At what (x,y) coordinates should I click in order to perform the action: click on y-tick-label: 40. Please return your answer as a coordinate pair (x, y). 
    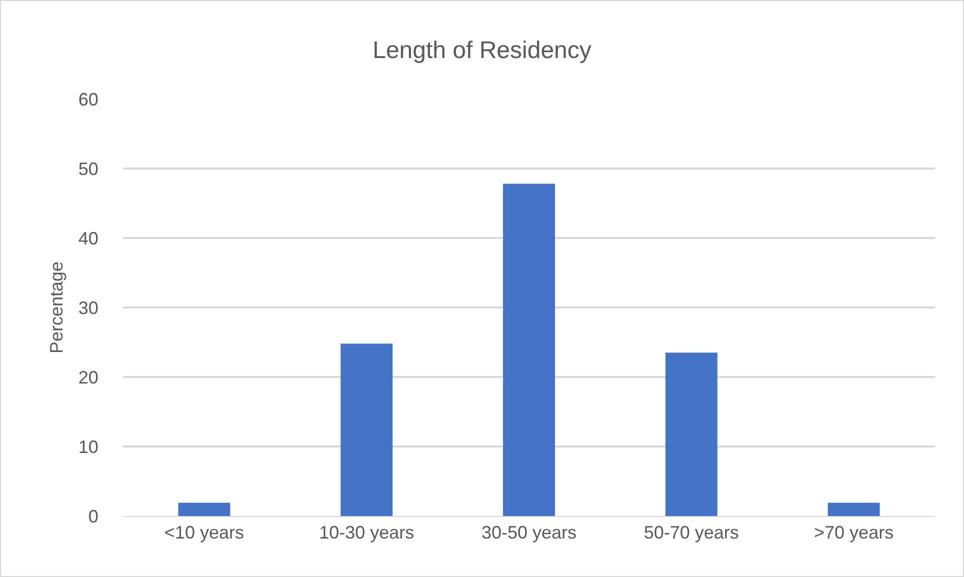
    Looking at the image, I should click on (88, 238).